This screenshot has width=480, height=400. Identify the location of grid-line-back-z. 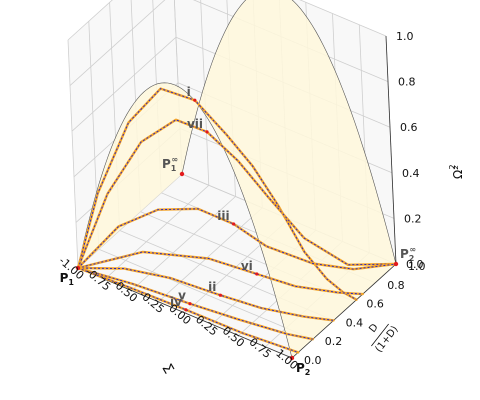
(343, 18).